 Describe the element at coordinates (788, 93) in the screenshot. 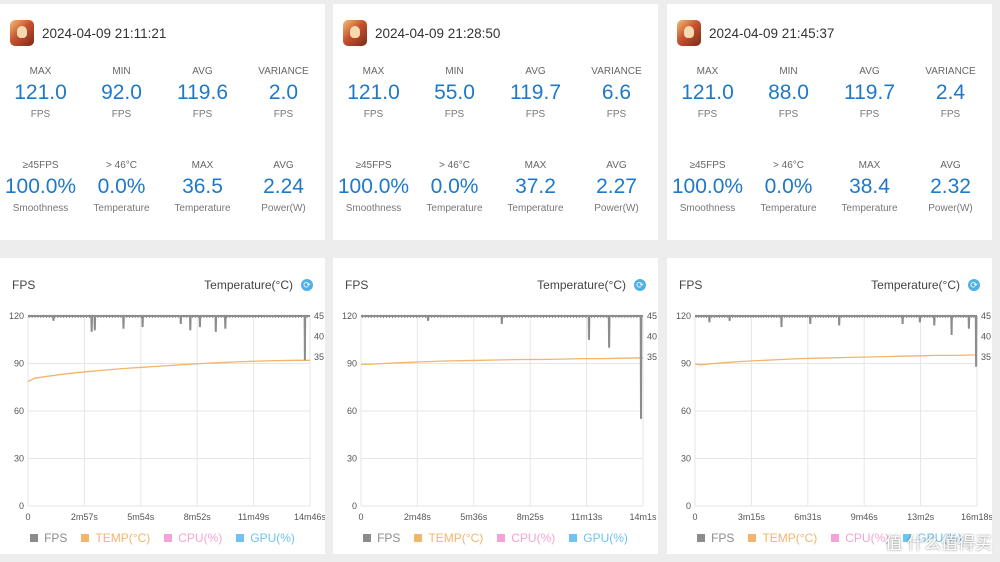

I see `fps-min-stat: MIN 88.0 FPS` at that location.